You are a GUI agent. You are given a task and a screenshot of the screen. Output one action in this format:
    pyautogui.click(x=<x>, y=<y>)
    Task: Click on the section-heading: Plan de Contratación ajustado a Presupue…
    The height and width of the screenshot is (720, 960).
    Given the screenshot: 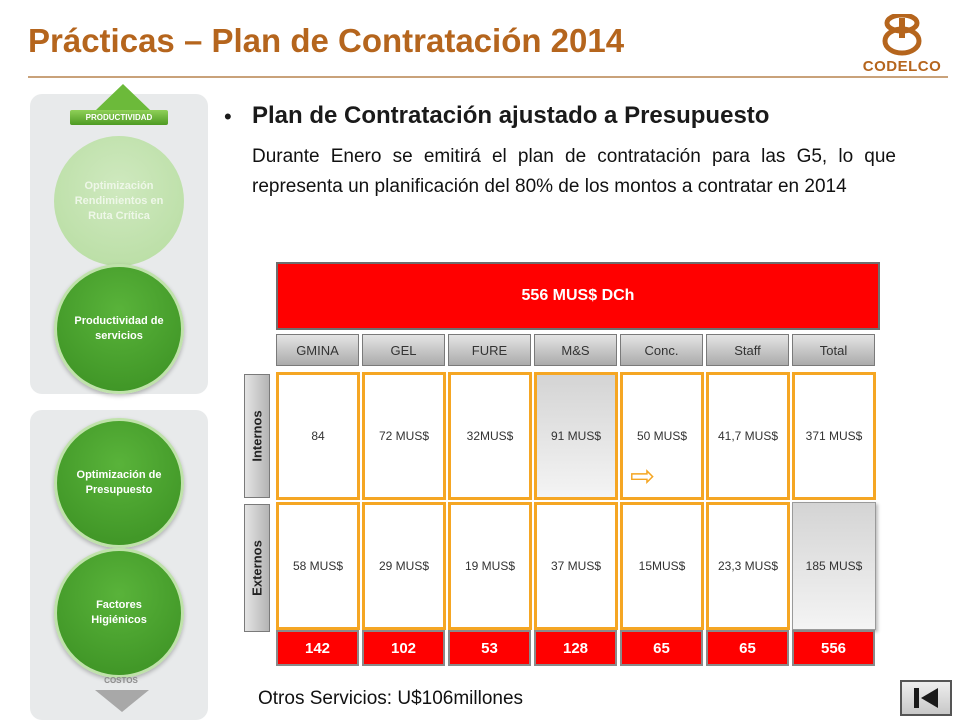 What is the action you would take?
    pyautogui.click(x=511, y=115)
    